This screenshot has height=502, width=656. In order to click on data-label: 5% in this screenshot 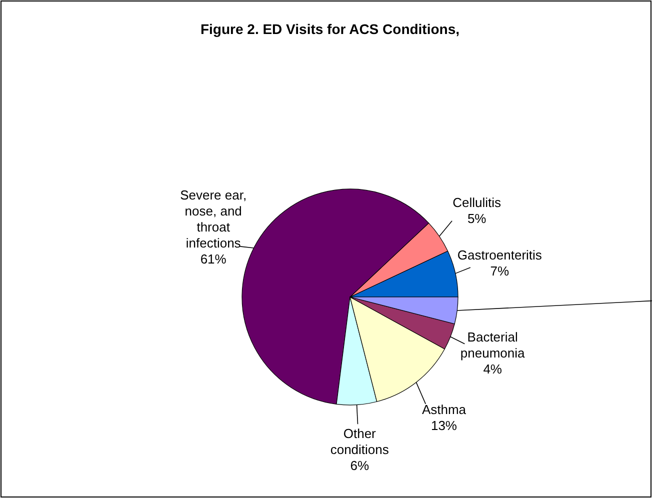, I will do `click(477, 218)`.